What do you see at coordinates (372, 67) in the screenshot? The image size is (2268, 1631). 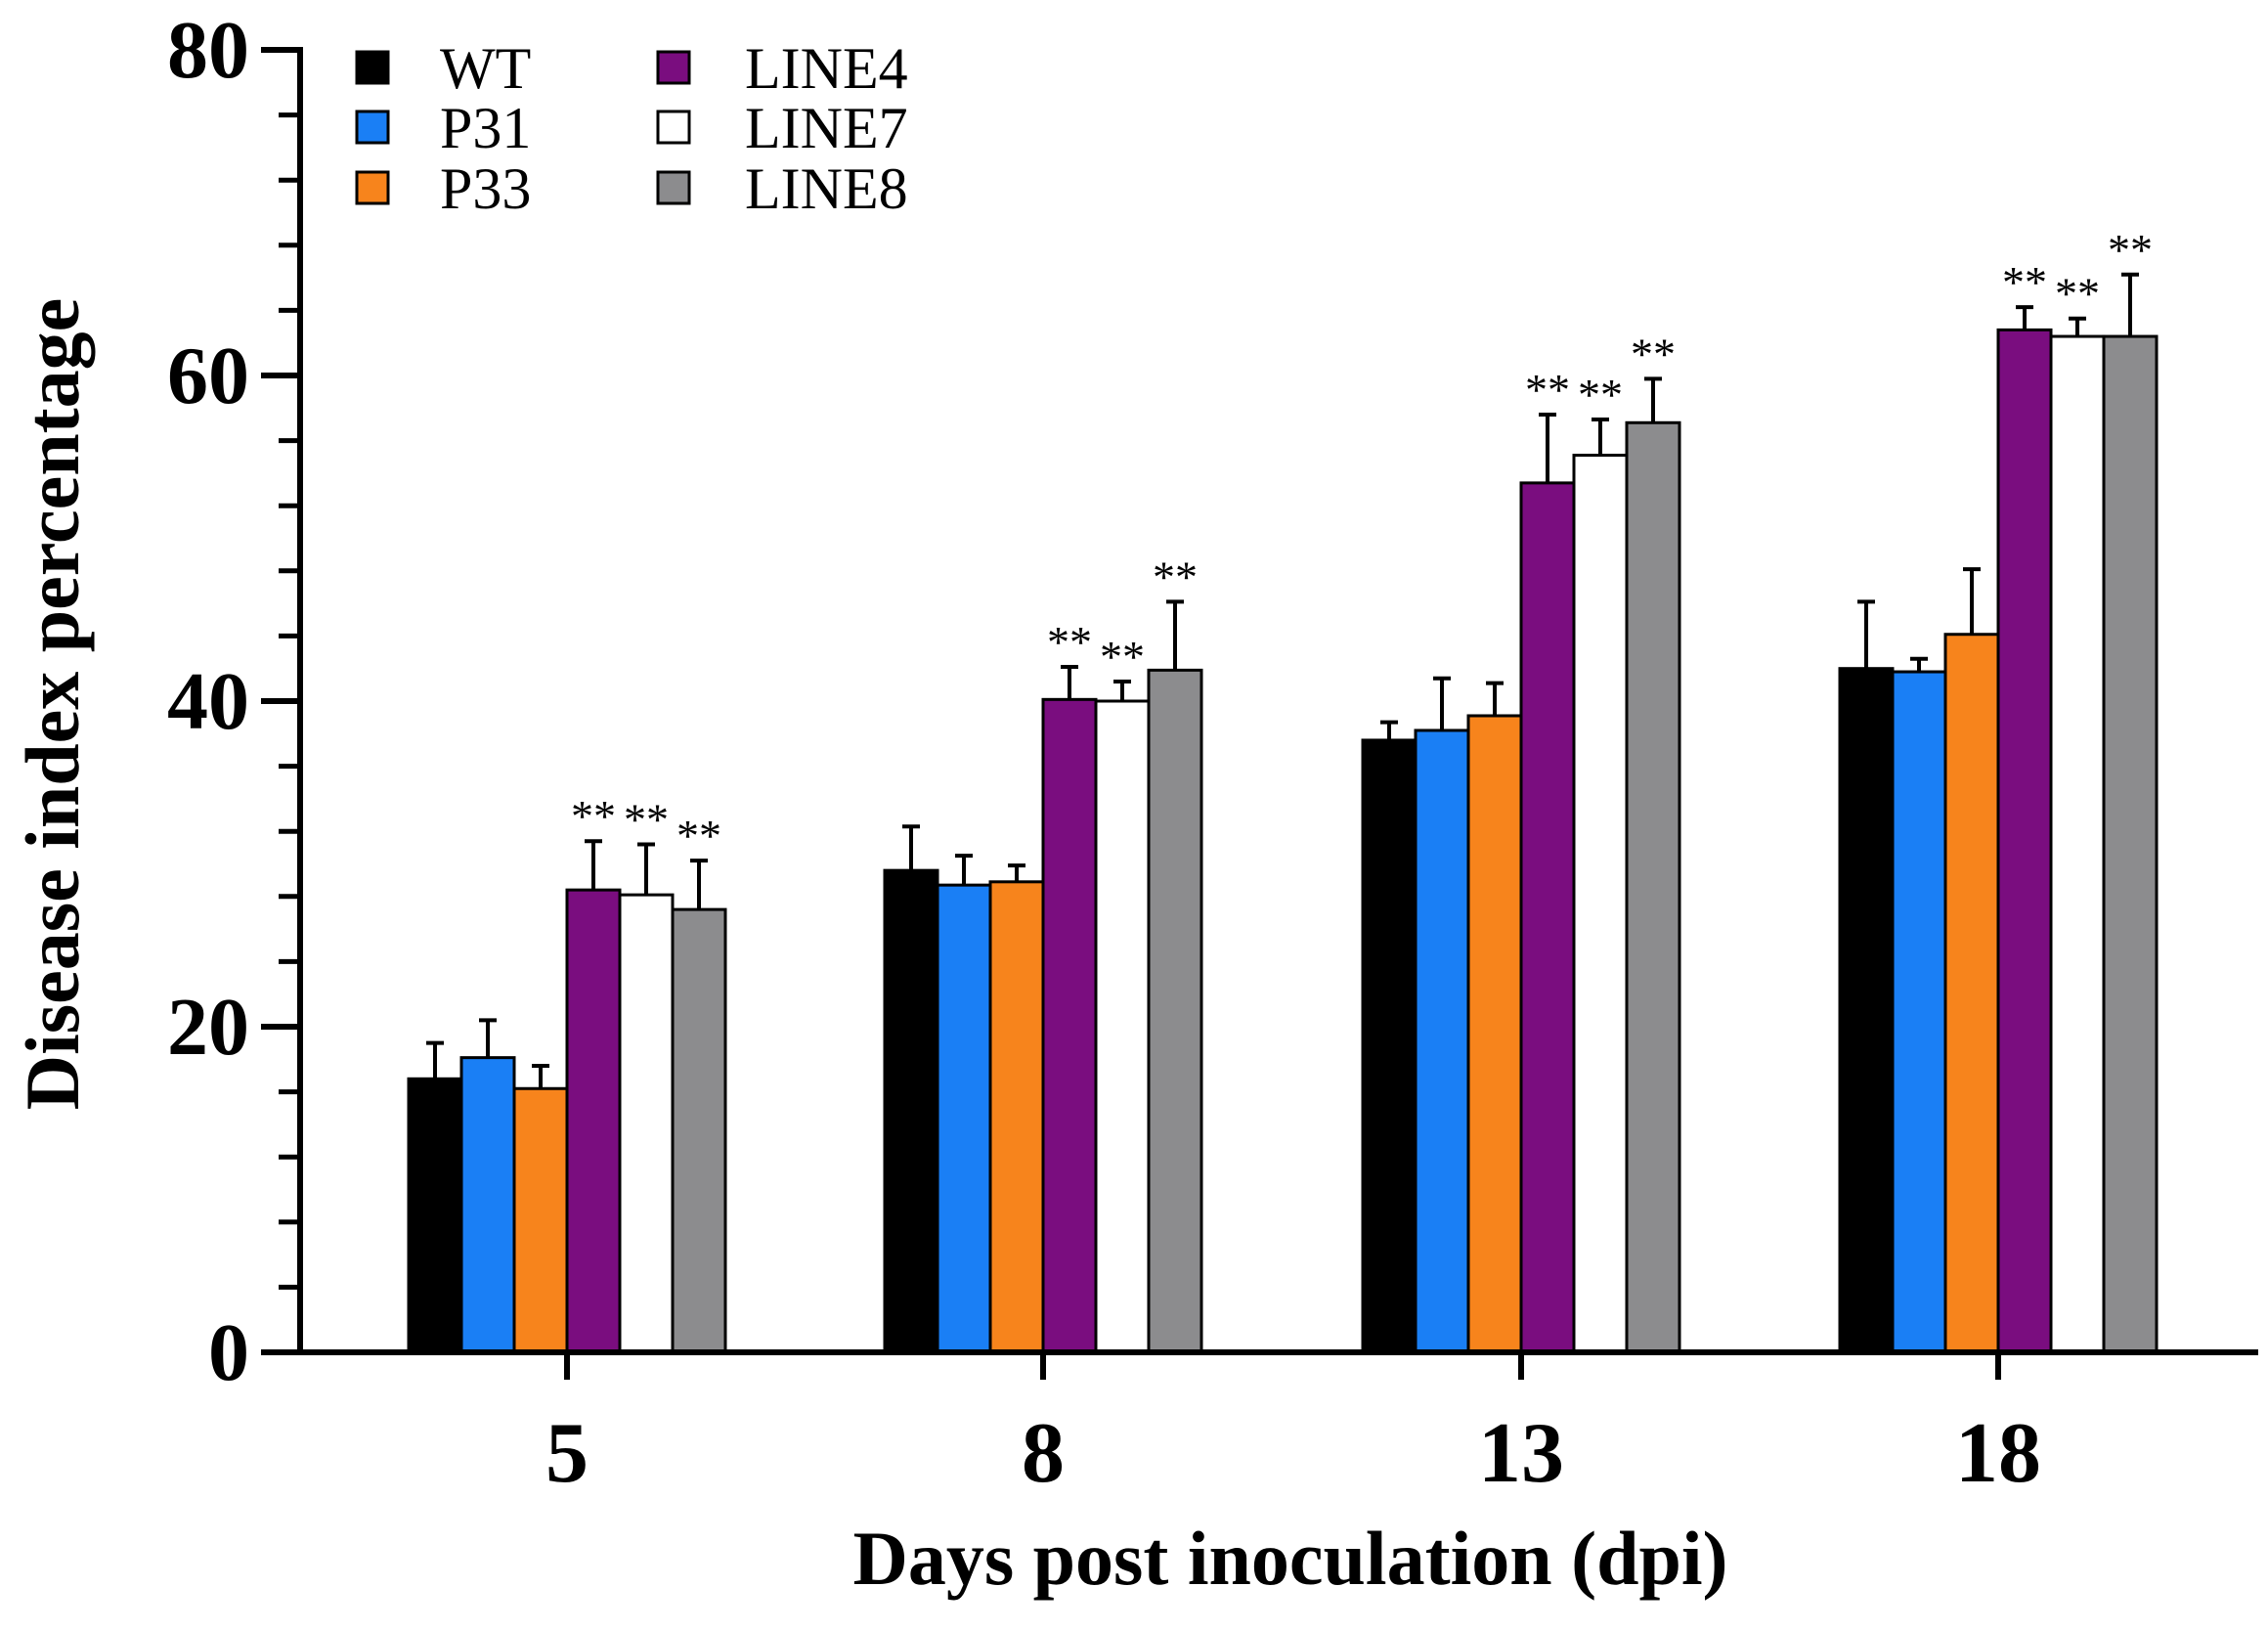 I see `legend-swatch-wt` at bounding box center [372, 67].